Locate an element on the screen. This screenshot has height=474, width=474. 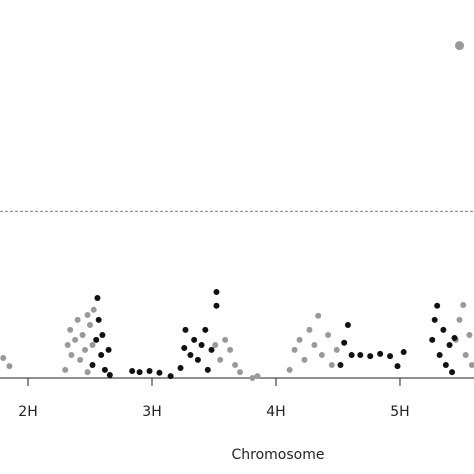
x-tick-label: 2H is located at coordinates (27, 412).